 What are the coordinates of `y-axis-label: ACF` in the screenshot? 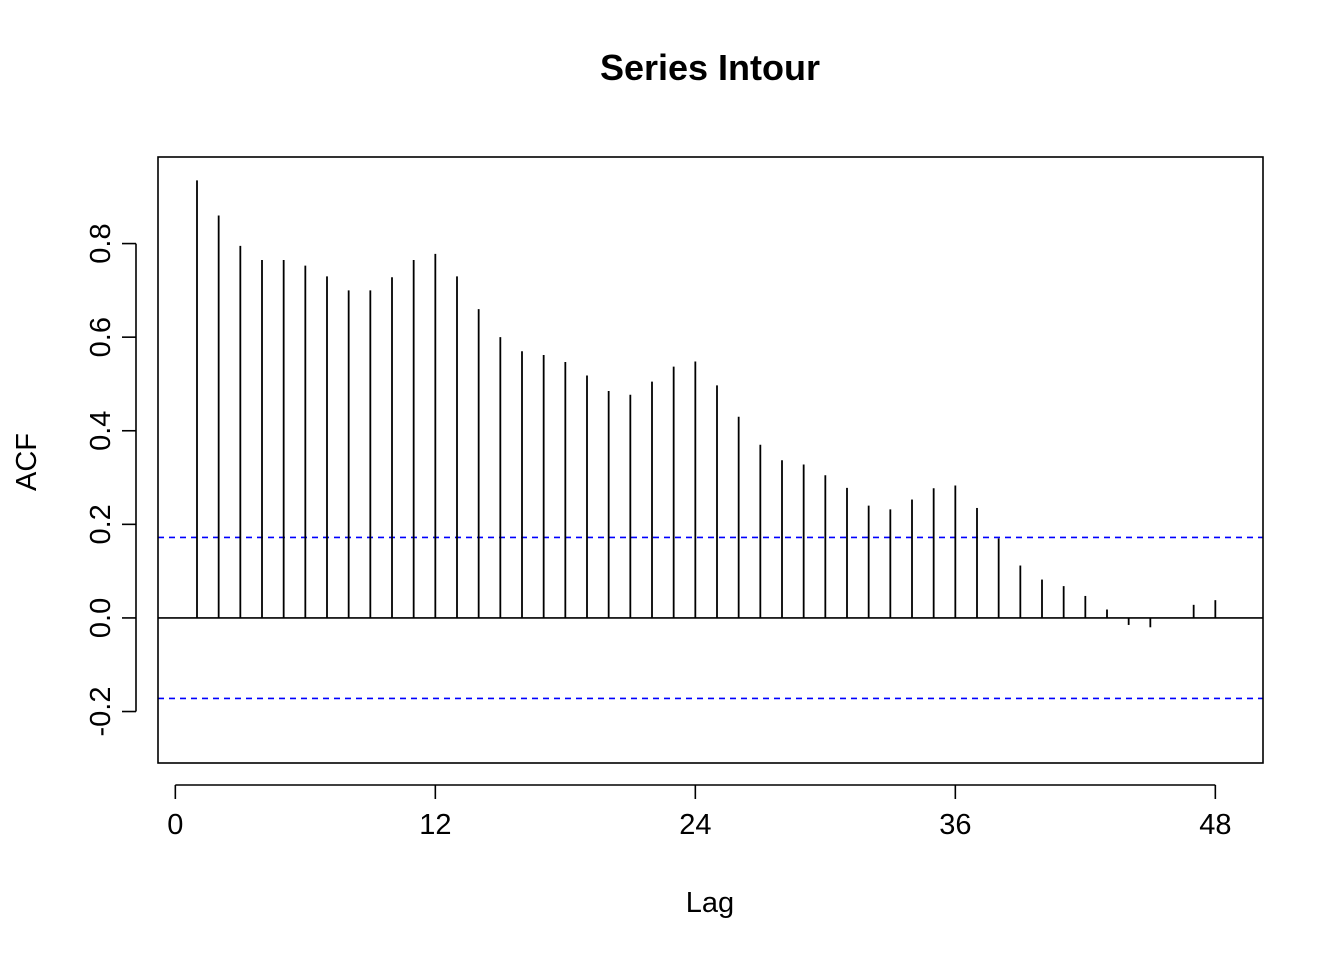 It's located at (27, 462).